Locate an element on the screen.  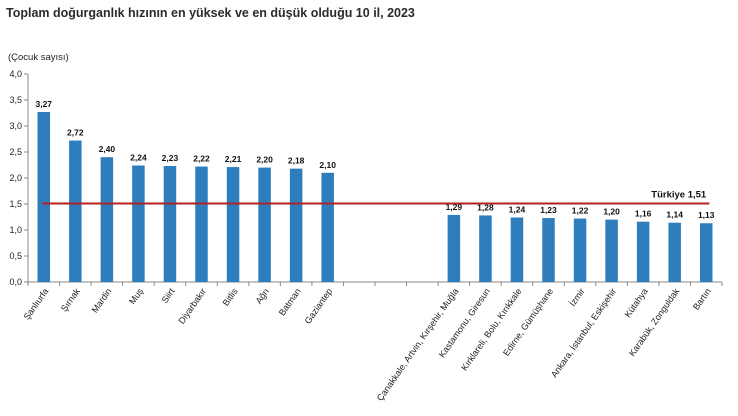
bar-value-label: 2,40 is located at coordinates (107, 149).